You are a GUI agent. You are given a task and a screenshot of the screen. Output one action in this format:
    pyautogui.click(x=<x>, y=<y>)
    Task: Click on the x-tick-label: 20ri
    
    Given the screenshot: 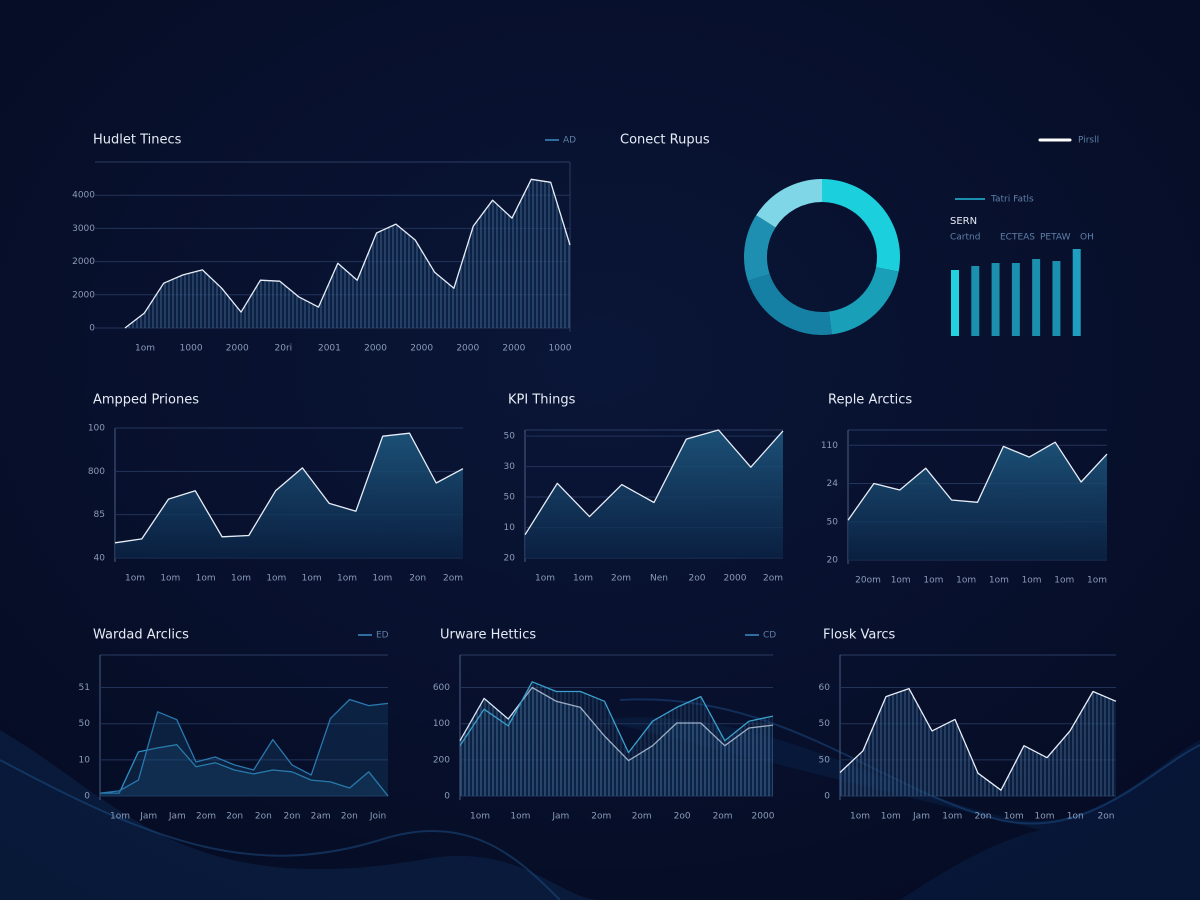 What is the action you would take?
    pyautogui.click(x=284, y=349)
    